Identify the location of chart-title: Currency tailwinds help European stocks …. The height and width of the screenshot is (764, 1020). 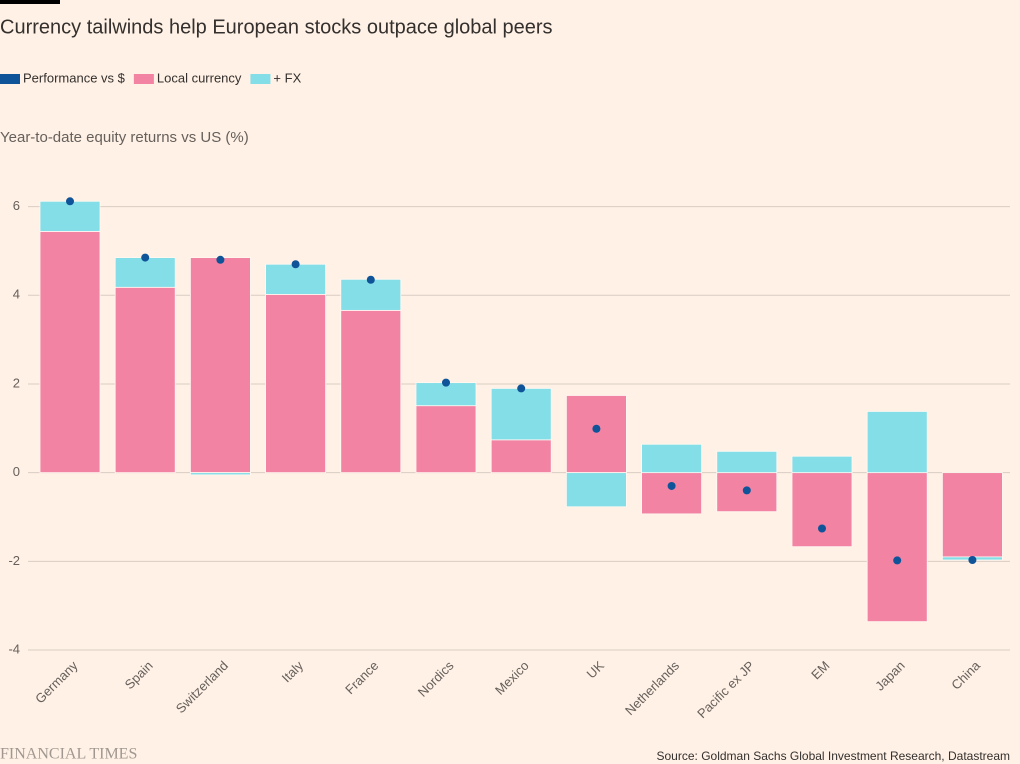
(276, 27).